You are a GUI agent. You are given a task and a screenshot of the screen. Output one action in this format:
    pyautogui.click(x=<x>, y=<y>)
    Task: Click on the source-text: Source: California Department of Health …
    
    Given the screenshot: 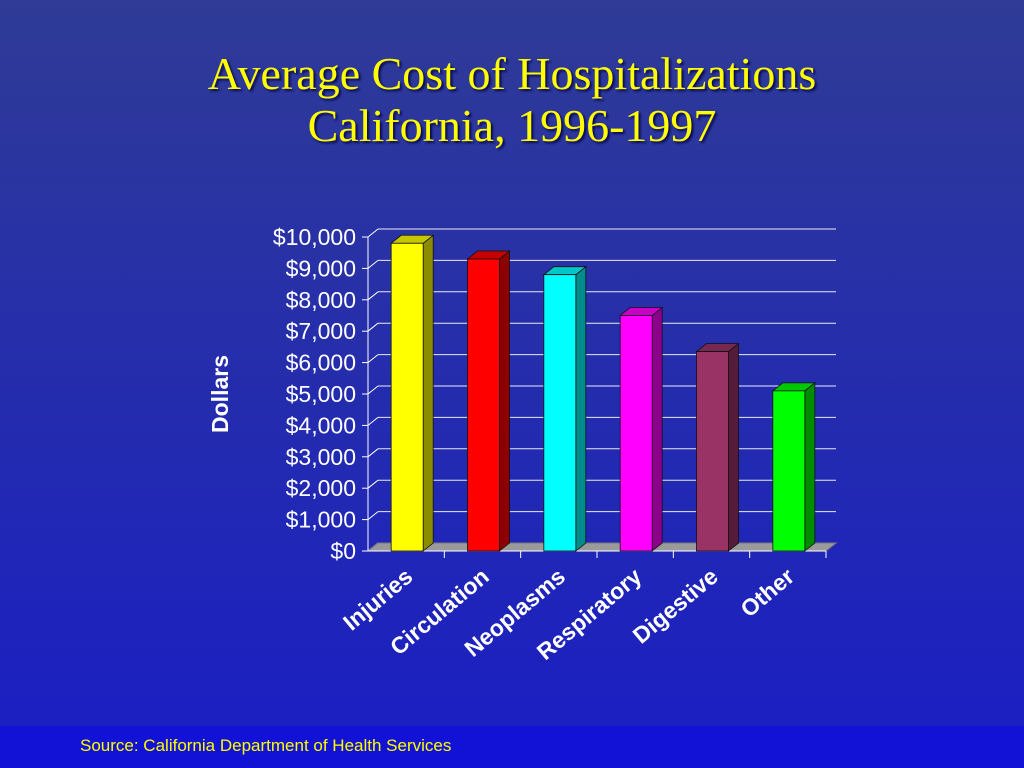 What is the action you would take?
    pyautogui.click(x=266, y=745)
    